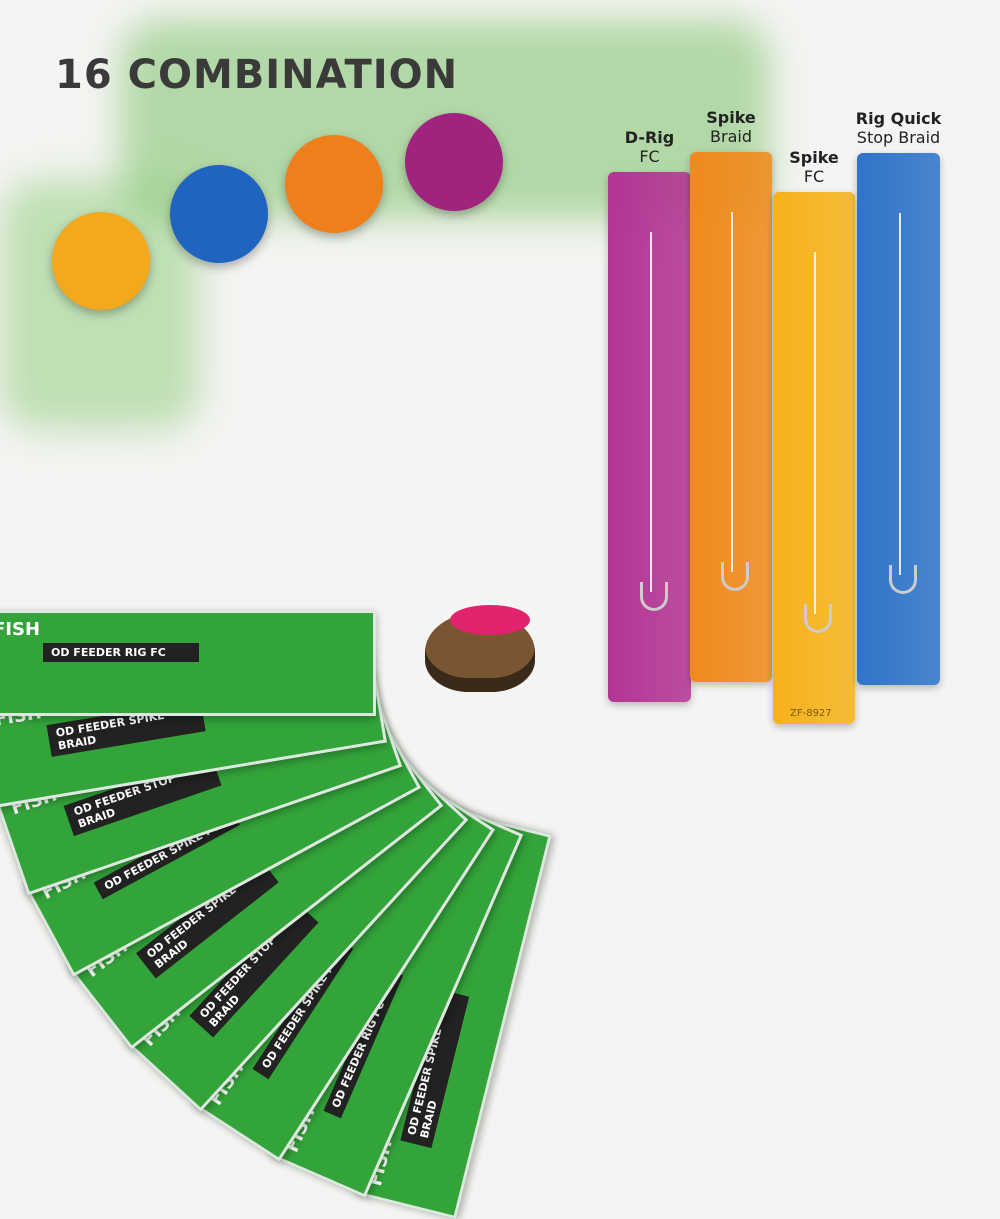 The width and height of the screenshot is (1000, 1219). What do you see at coordinates (257, 75) in the screenshot?
I see `page-title: 16 COMBINATION` at bounding box center [257, 75].